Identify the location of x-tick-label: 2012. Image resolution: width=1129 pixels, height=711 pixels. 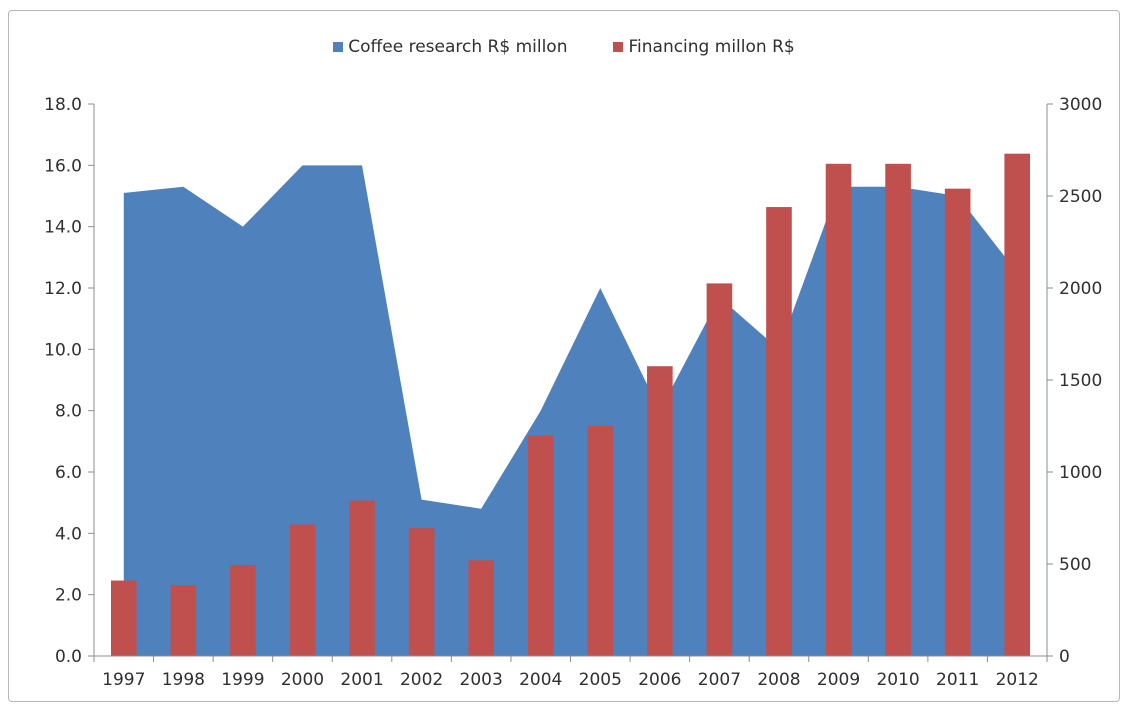
(1017, 680).